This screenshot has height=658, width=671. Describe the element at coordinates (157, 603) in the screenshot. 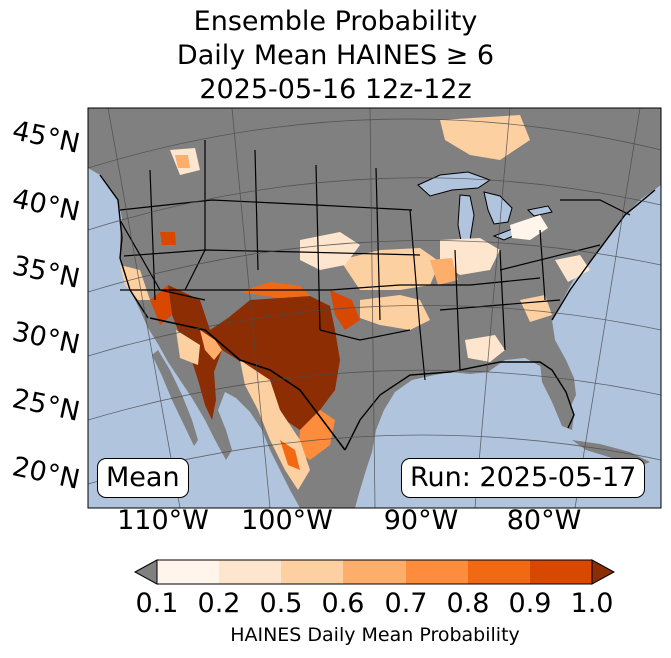

I see `colorbar-tick-0.1: 0.1` at that location.